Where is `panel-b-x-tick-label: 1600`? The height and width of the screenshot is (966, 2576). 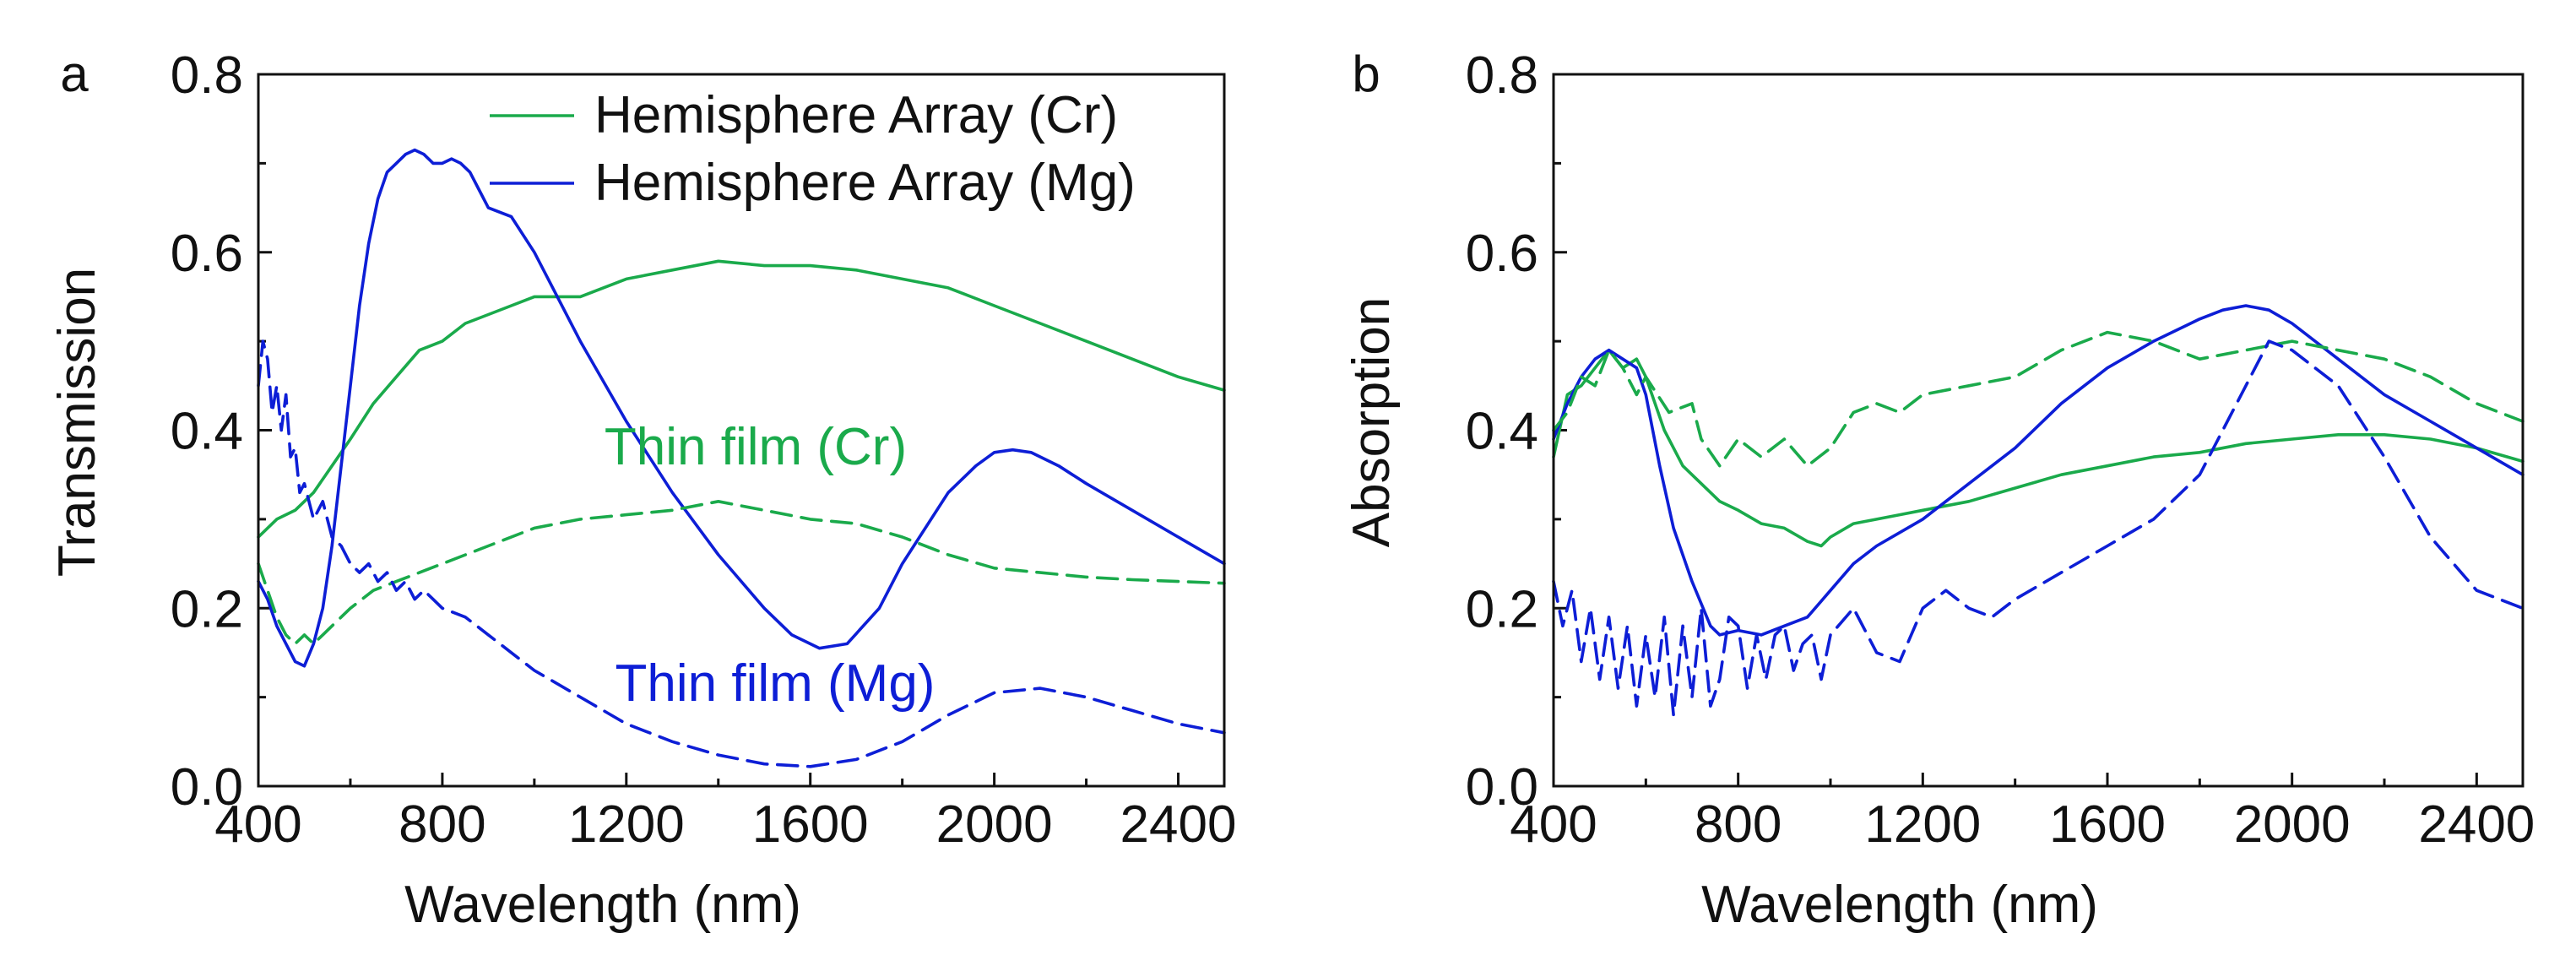
panel-b-x-tick-label: 1600 is located at coordinates (2108, 825).